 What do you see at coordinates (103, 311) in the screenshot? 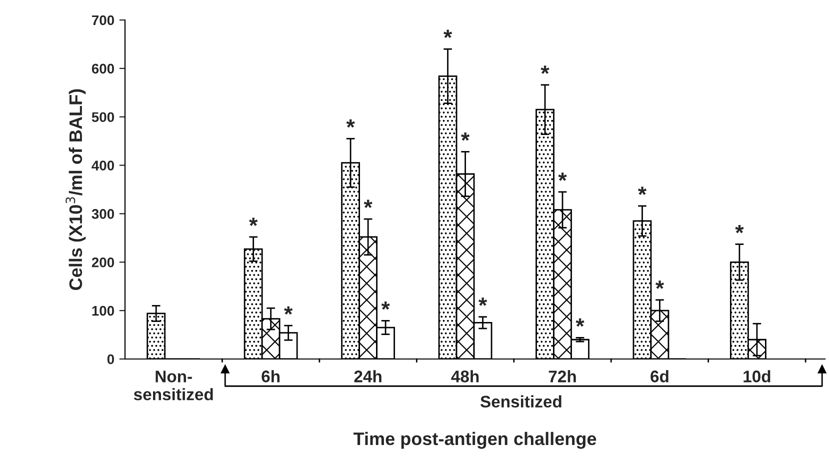
I see `y-tick-label: 100` at bounding box center [103, 311].